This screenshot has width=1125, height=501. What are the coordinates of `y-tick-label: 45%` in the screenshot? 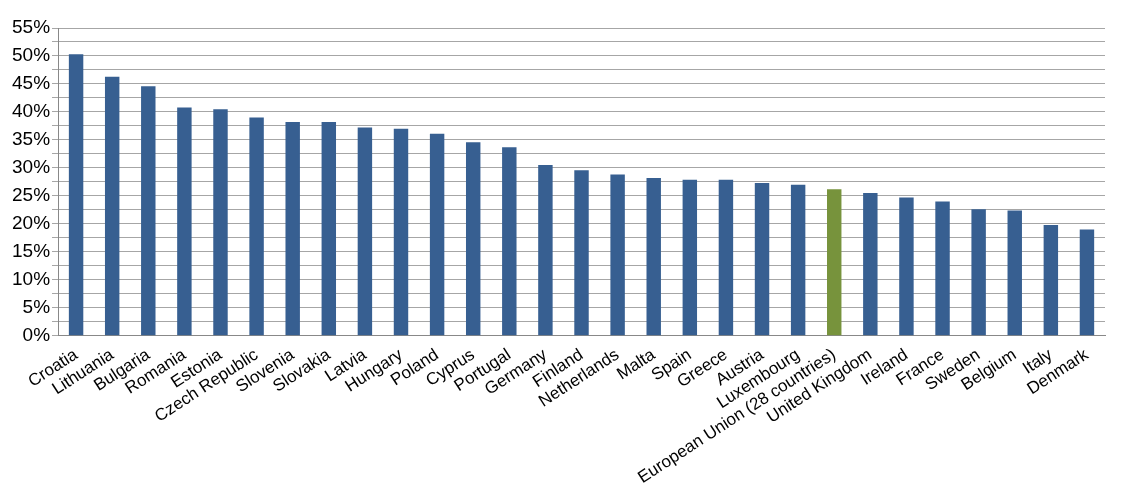 It's located at (31, 83).